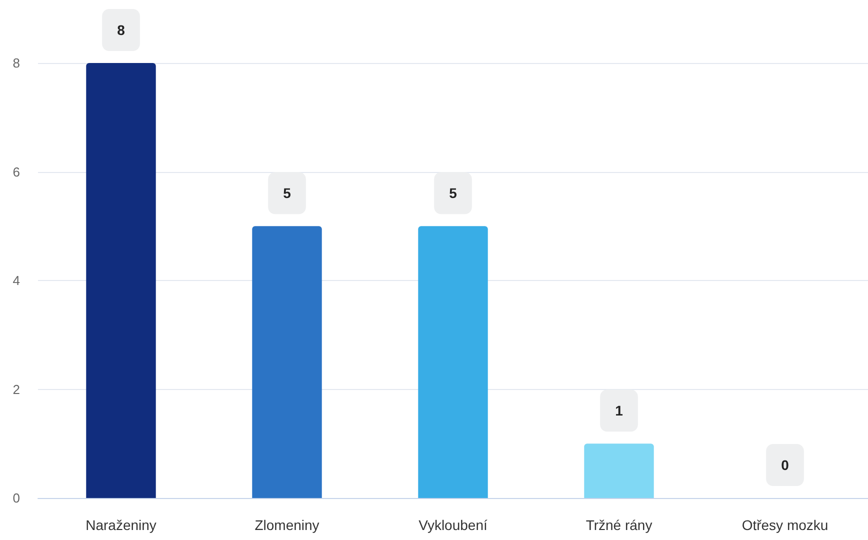 This screenshot has height=540, width=868. I want to click on x-tick-label: Naraženiny, so click(121, 525).